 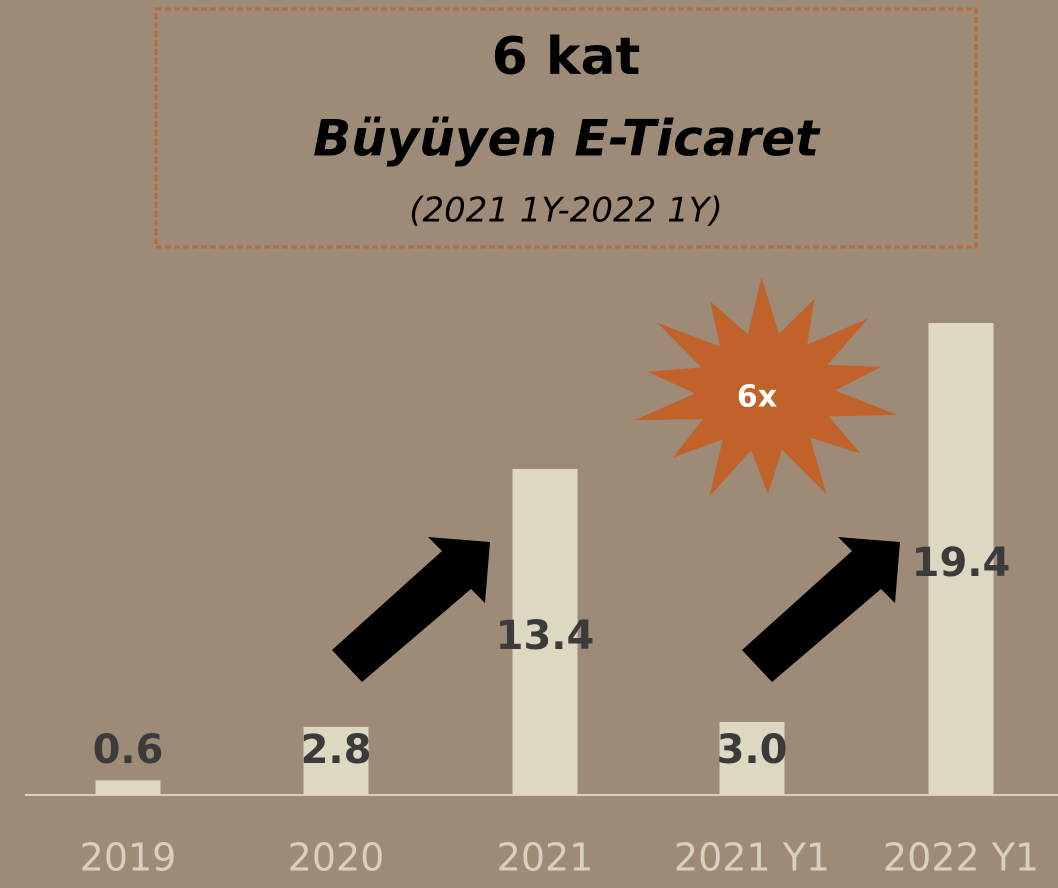 What do you see at coordinates (566, 211) in the screenshot?
I see `period-note: (2021 1Y-2022 1Y)` at bounding box center [566, 211].